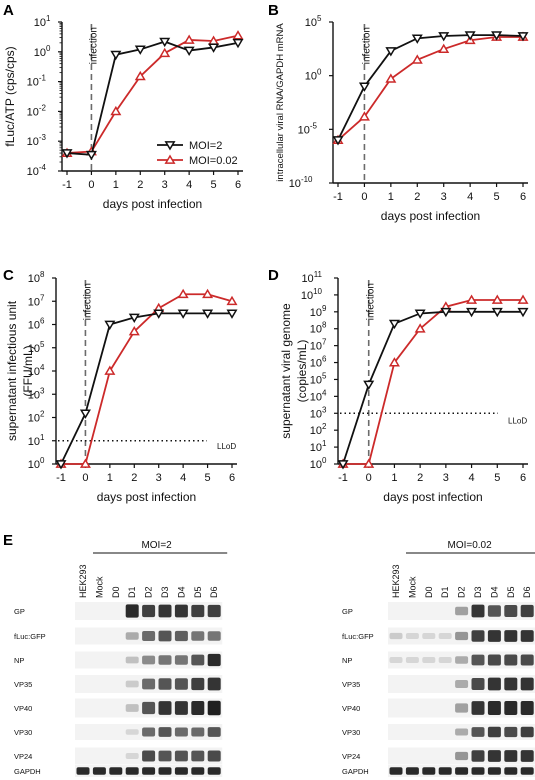  What do you see at coordinates (36, 300) in the screenshot?
I see `y-tick-label: 10⁷` at bounding box center [36, 300].